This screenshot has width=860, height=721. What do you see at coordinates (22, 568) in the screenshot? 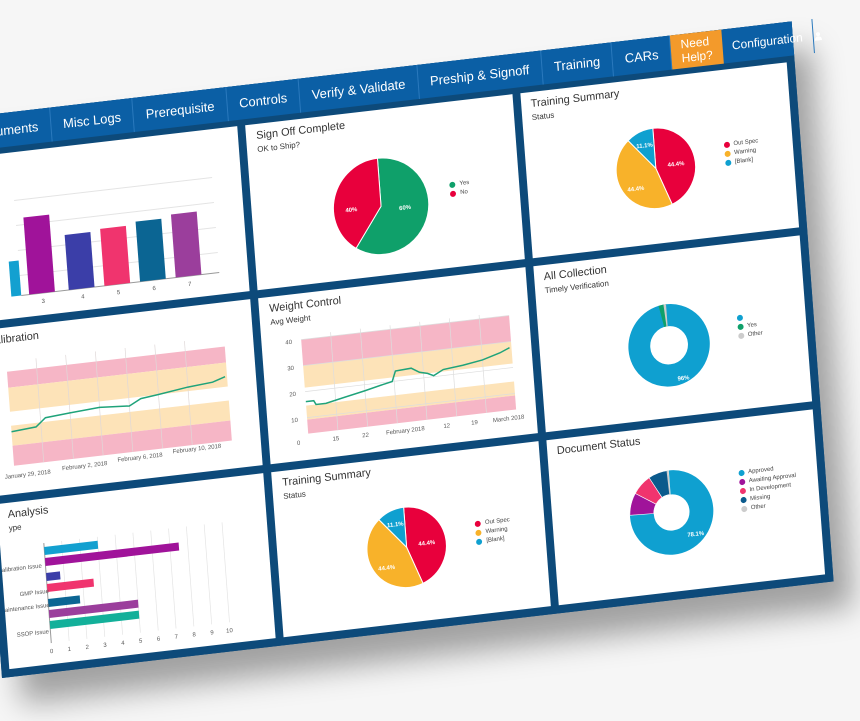
I see `y-tick: alibration Issue` at bounding box center [22, 568].